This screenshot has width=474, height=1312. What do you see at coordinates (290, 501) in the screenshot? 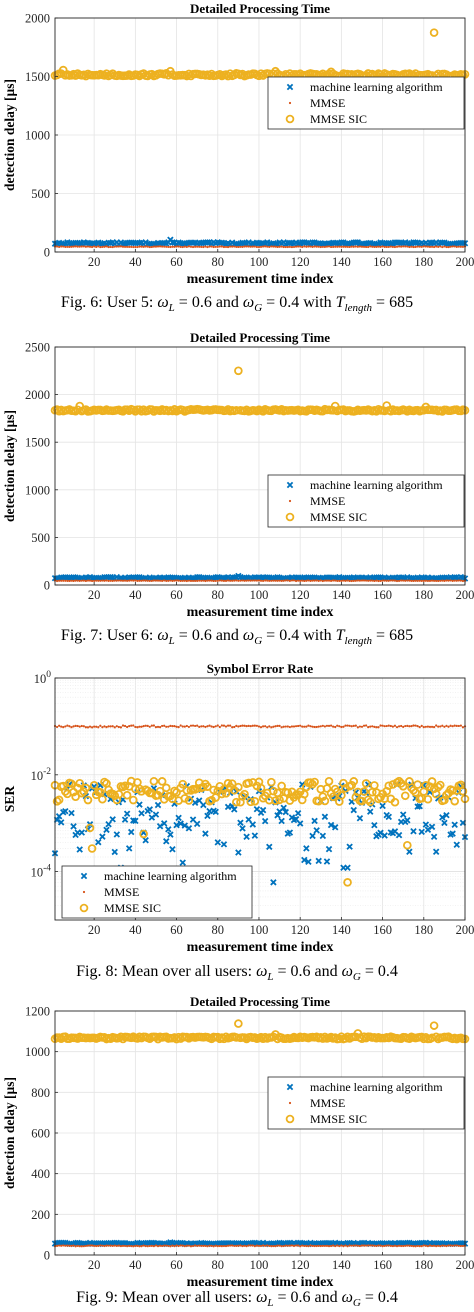
I see `legend-marker` at bounding box center [290, 501].